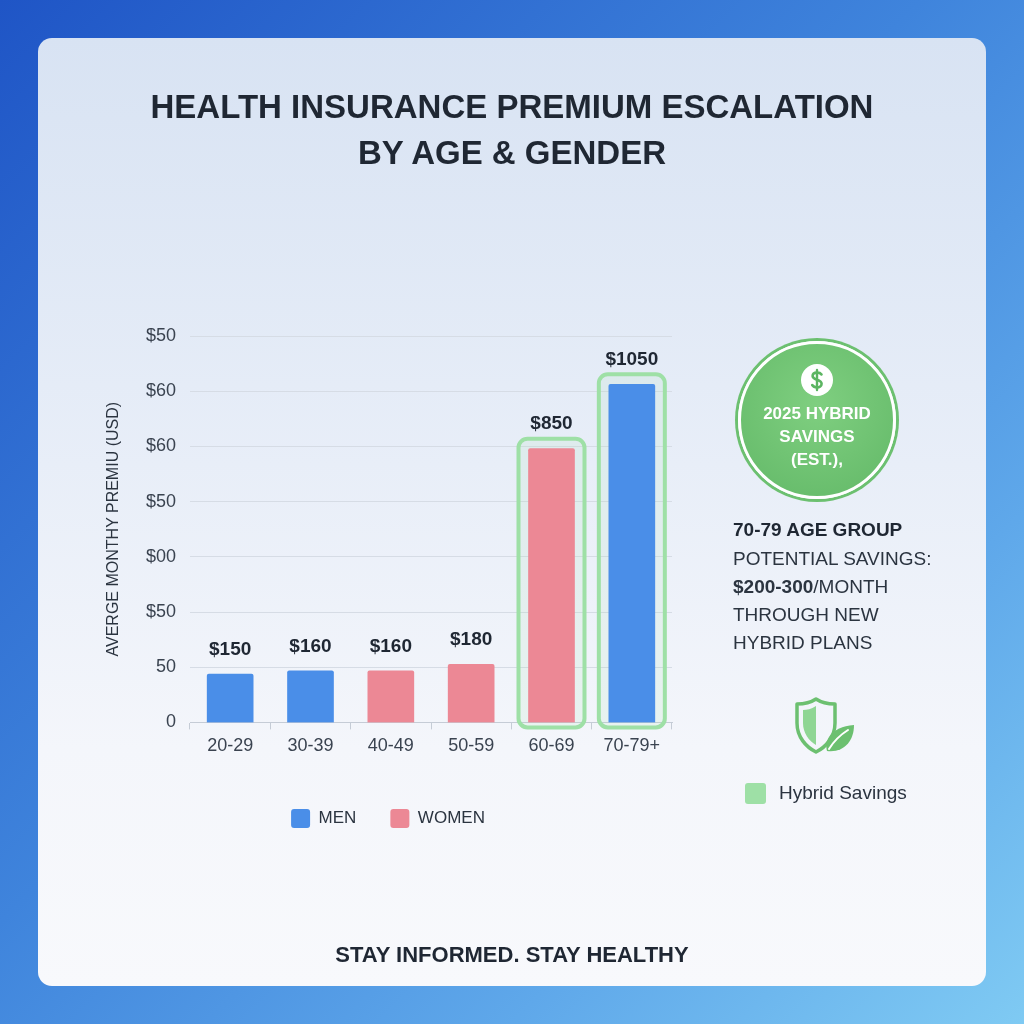 Image resolution: width=1024 pixels, height=1024 pixels. Describe the element at coordinates (170, 721) in the screenshot. I see `category-label: 0` at that location.